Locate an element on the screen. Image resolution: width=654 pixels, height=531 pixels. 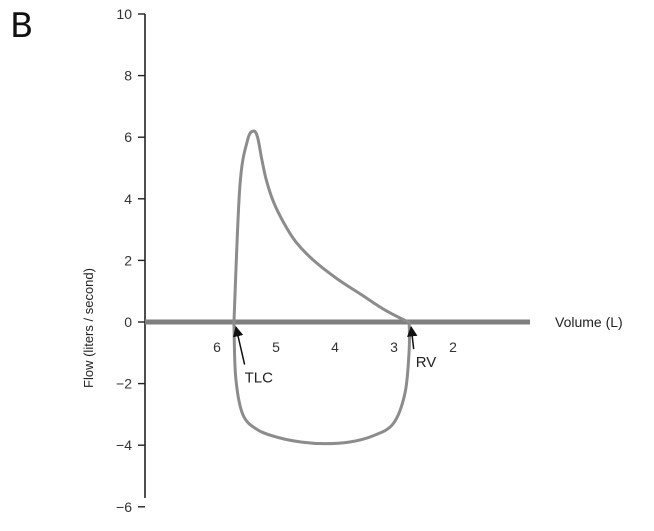
x-tick-label: 3 is located at coordinates (394, 347).